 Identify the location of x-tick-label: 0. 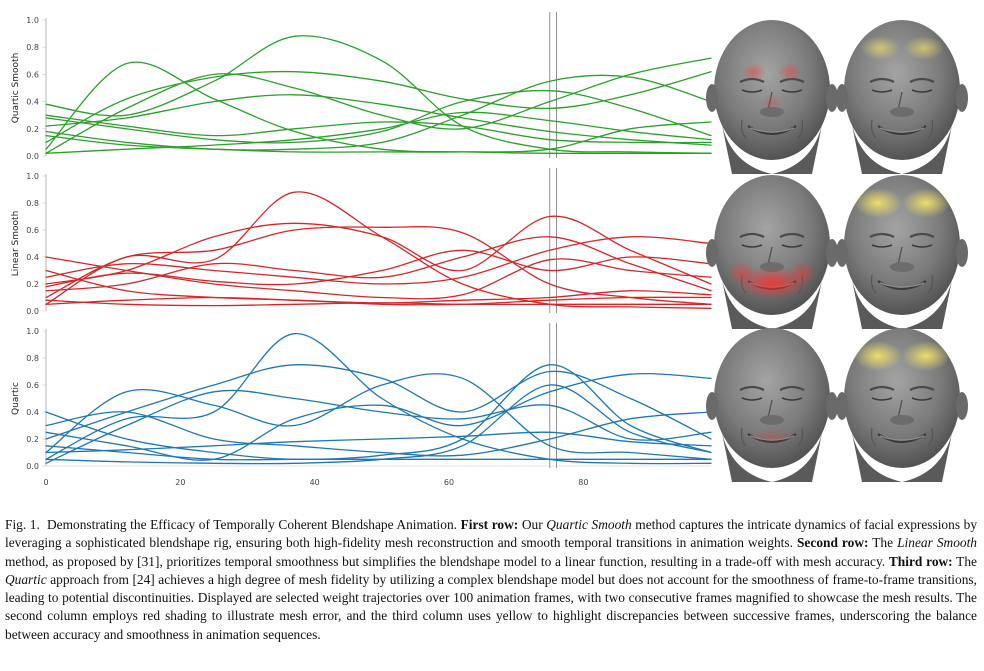
(45, 482).